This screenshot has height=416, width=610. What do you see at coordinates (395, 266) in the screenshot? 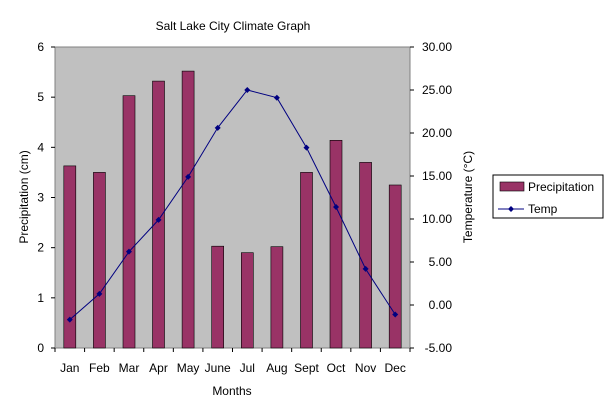
I see `bar-dec` at bounding box center [395, 266].